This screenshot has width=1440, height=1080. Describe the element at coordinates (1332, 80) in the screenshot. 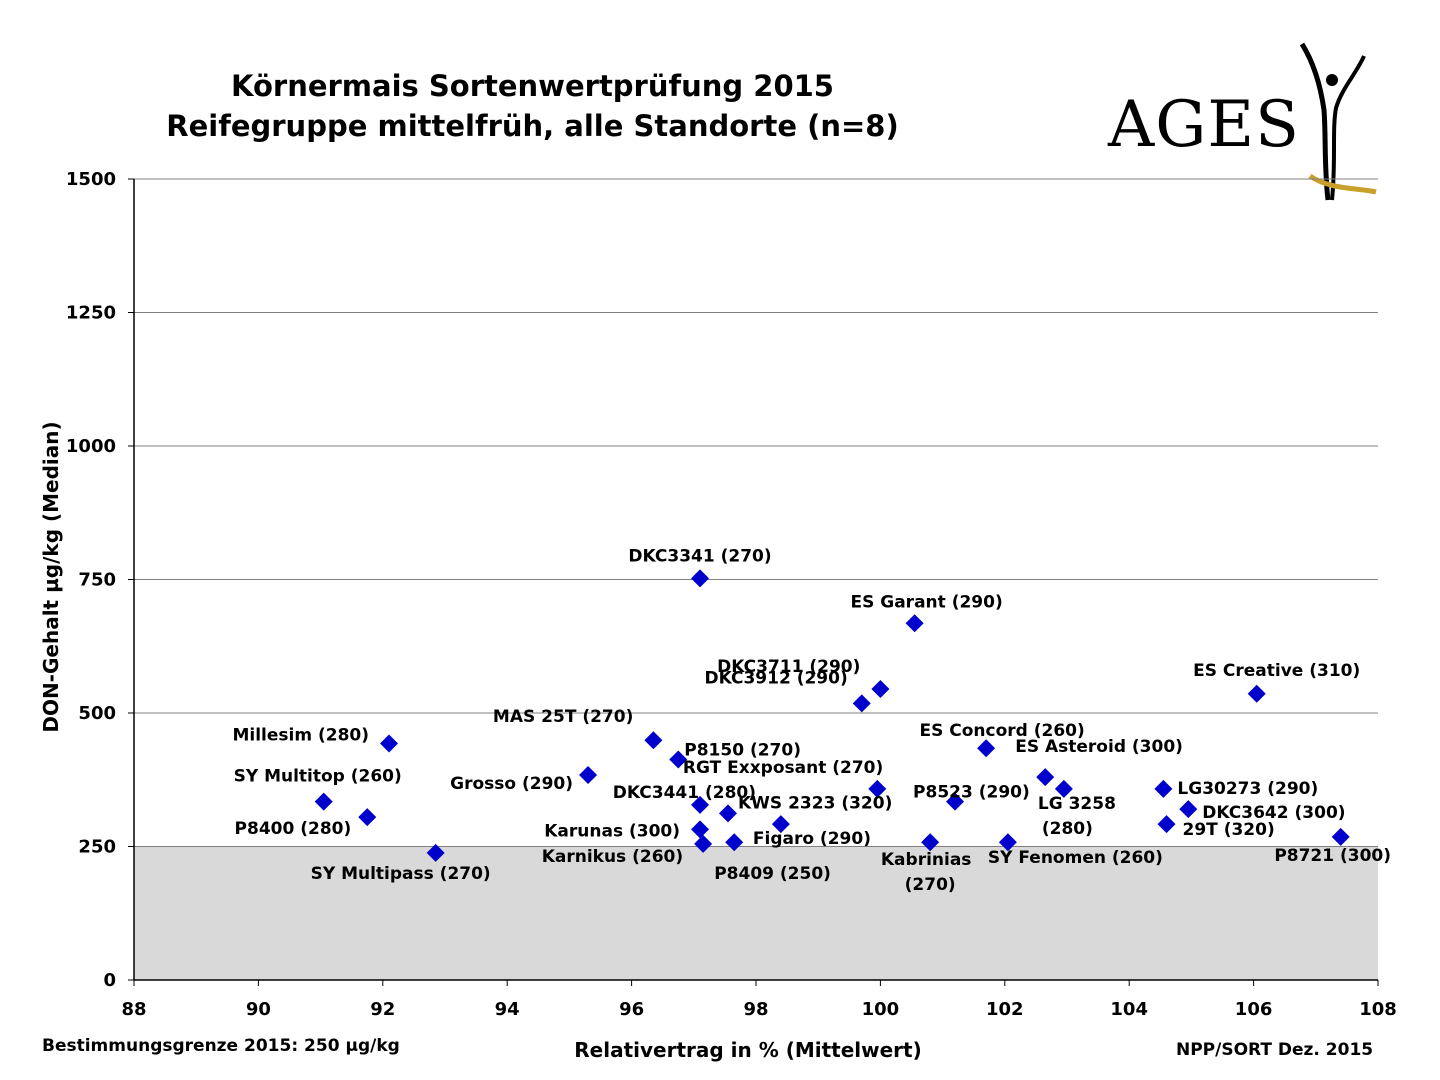

I see `logo-figure-head` at that location.